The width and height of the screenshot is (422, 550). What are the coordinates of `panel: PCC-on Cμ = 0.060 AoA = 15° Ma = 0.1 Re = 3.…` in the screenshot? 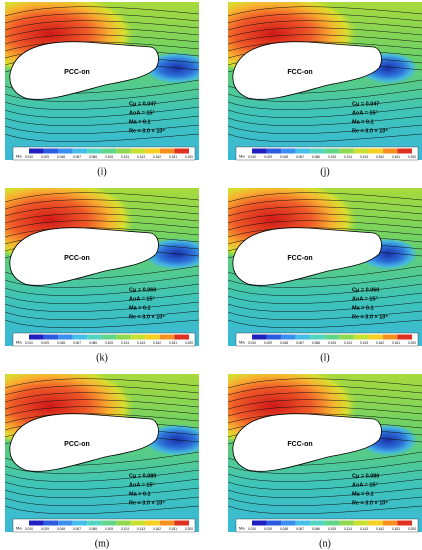 It's located at (102, 267).